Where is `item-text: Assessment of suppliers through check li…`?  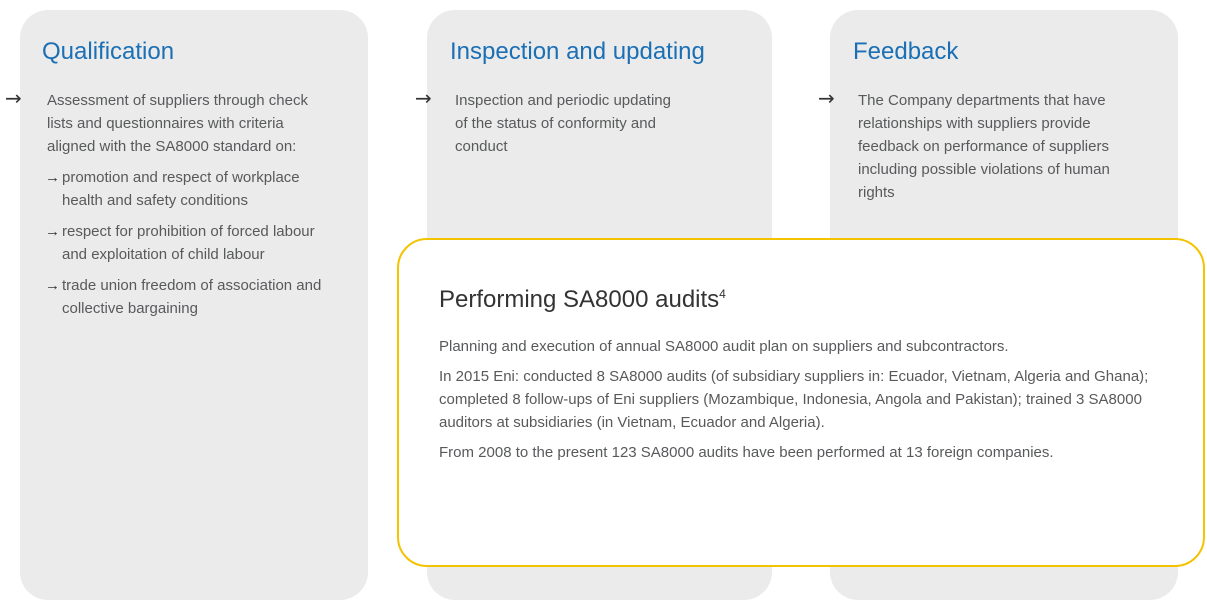 item-text: Assessment of suppliers through check li… is located at coordinates (177, 123).